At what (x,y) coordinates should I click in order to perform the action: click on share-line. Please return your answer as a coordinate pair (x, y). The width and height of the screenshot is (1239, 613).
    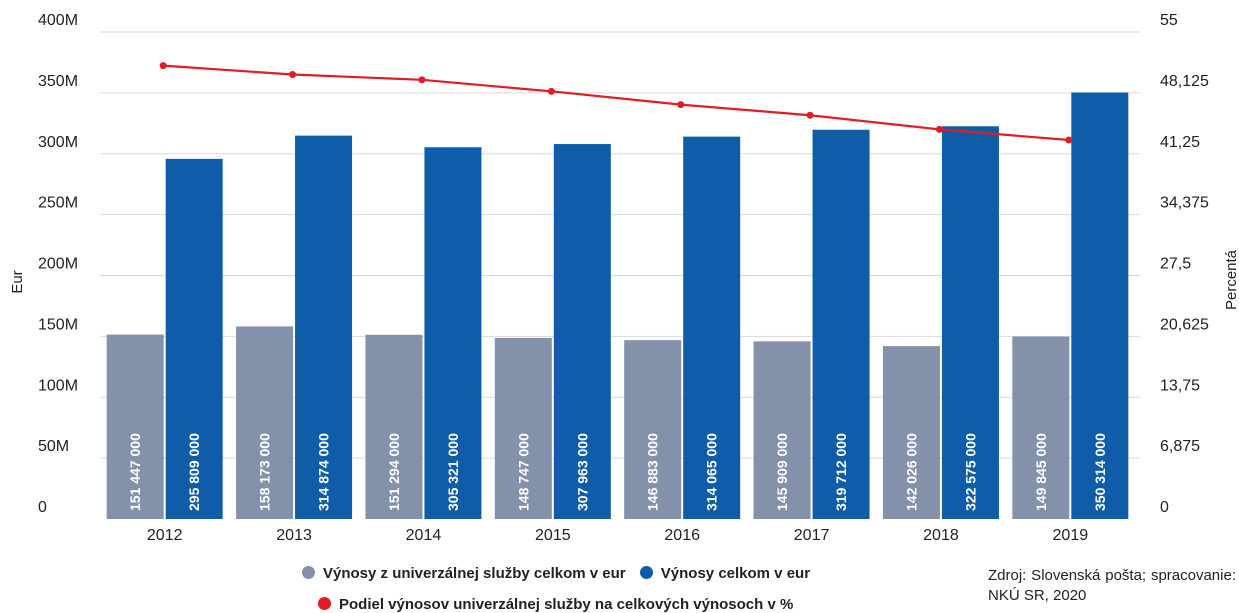
    Looking at the image, I should click on (616, 103).